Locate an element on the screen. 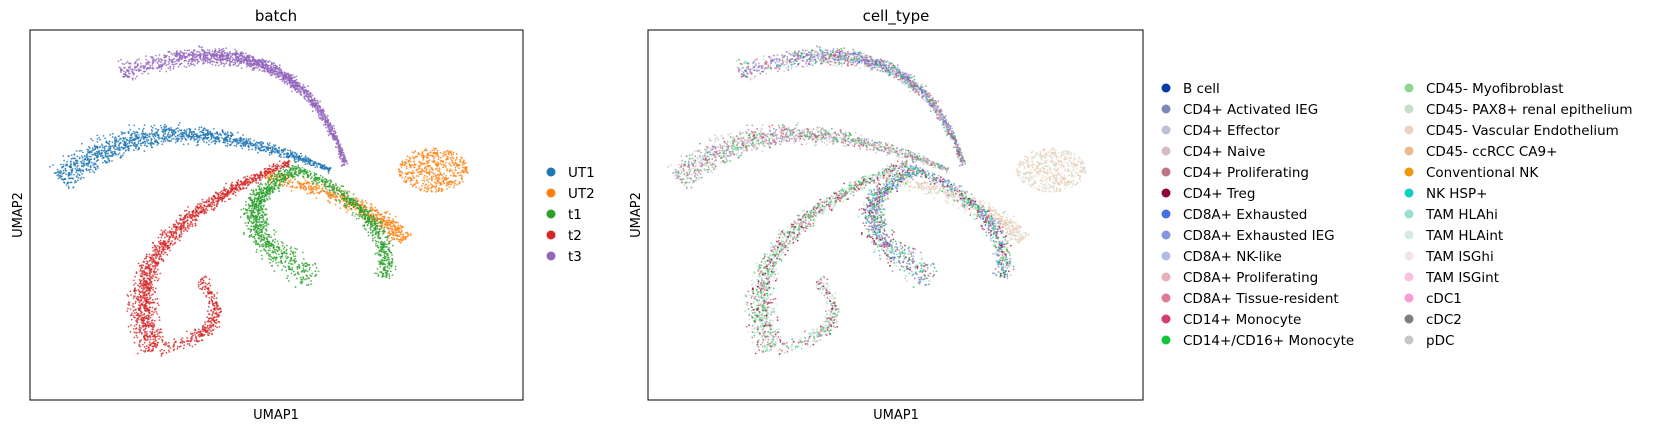 The width and height of the screenshot is (1661, 429). cell-type-legend-label-cd4-activated-ieg: CD4+ Activated IEG is located at coordinates (1250, 110).